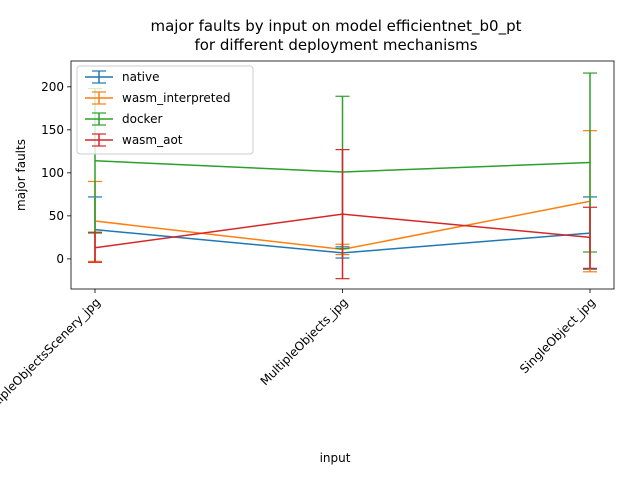 This screenshot has width=640, height=480. I want to click on legend-item-docker: docker, so click(123, 119).